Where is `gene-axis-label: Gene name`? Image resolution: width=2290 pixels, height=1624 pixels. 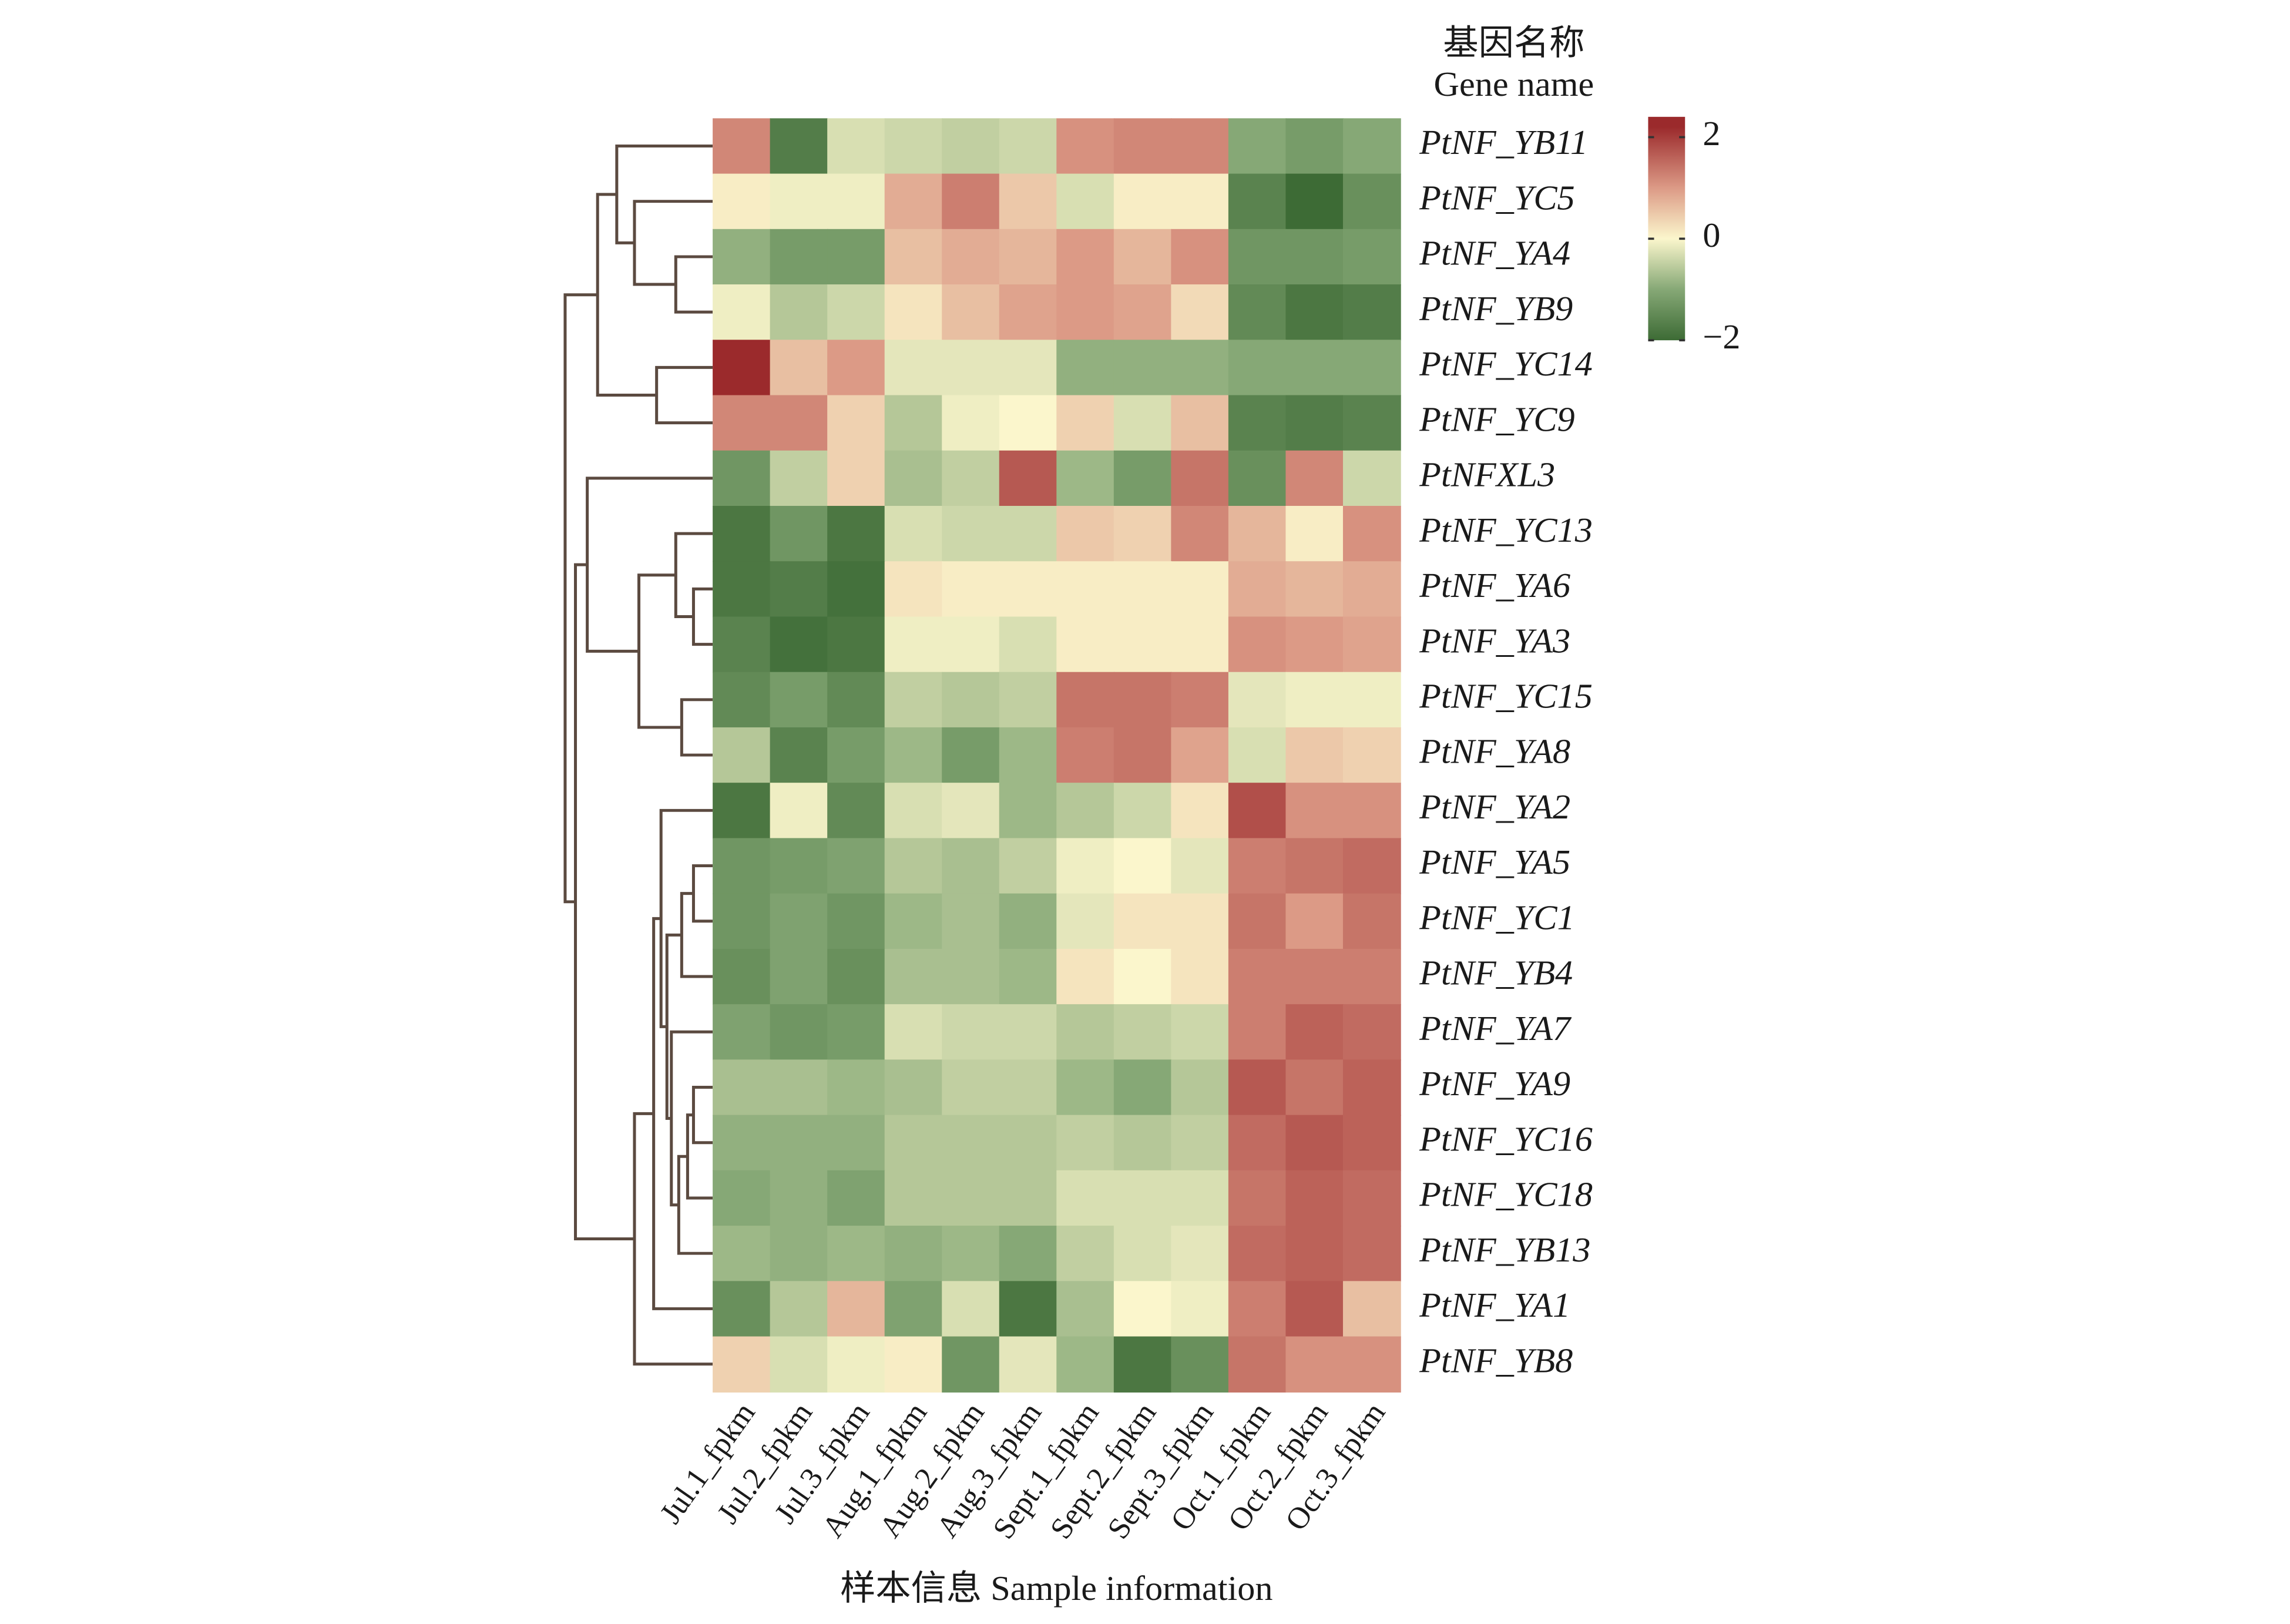
gene-axis-label: Gene name is located at coordinates (1514, 84).